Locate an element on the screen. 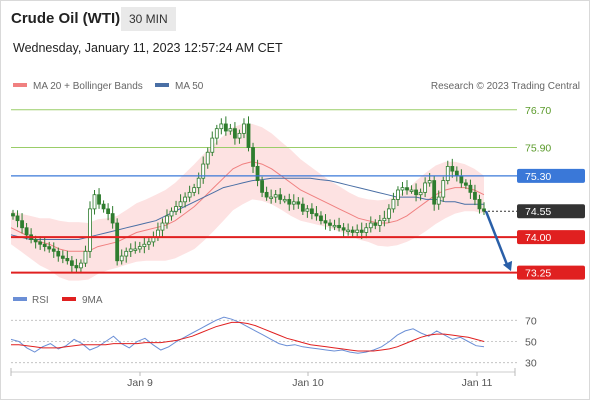  price-level-label: 74.00 is located at coordinates (538, 238).